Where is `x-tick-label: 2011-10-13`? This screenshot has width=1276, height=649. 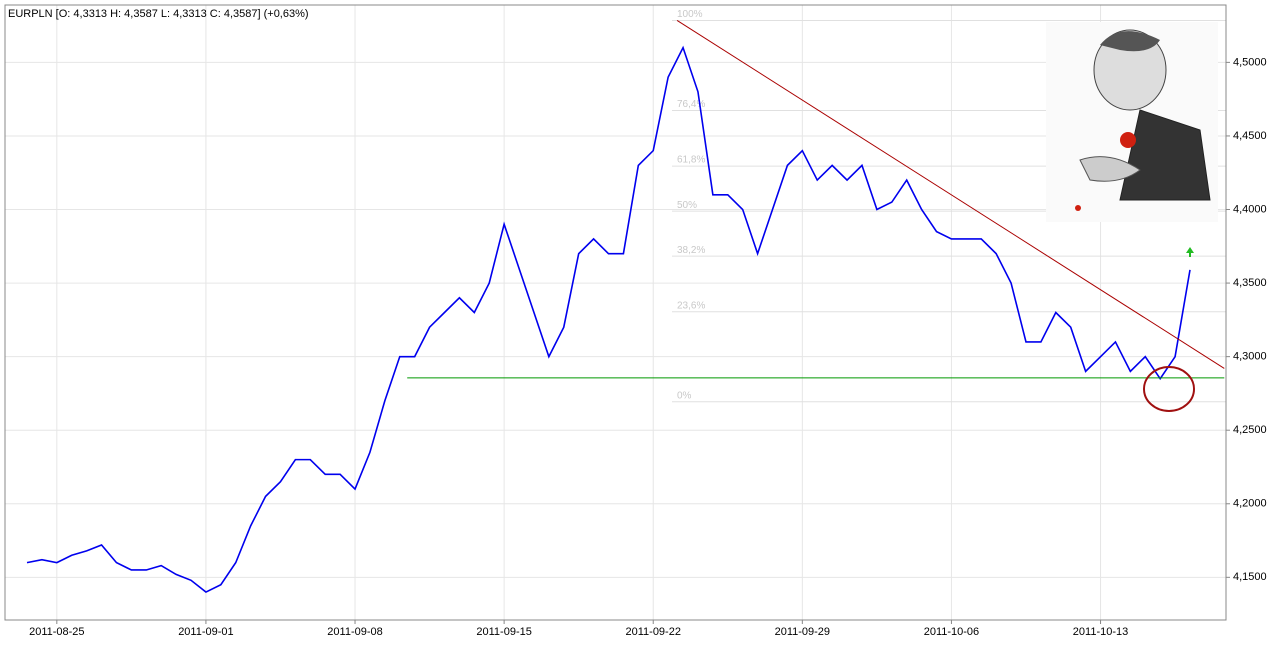
x-tick-label: 2011-10-13 is located at coordinates (1100, 632).